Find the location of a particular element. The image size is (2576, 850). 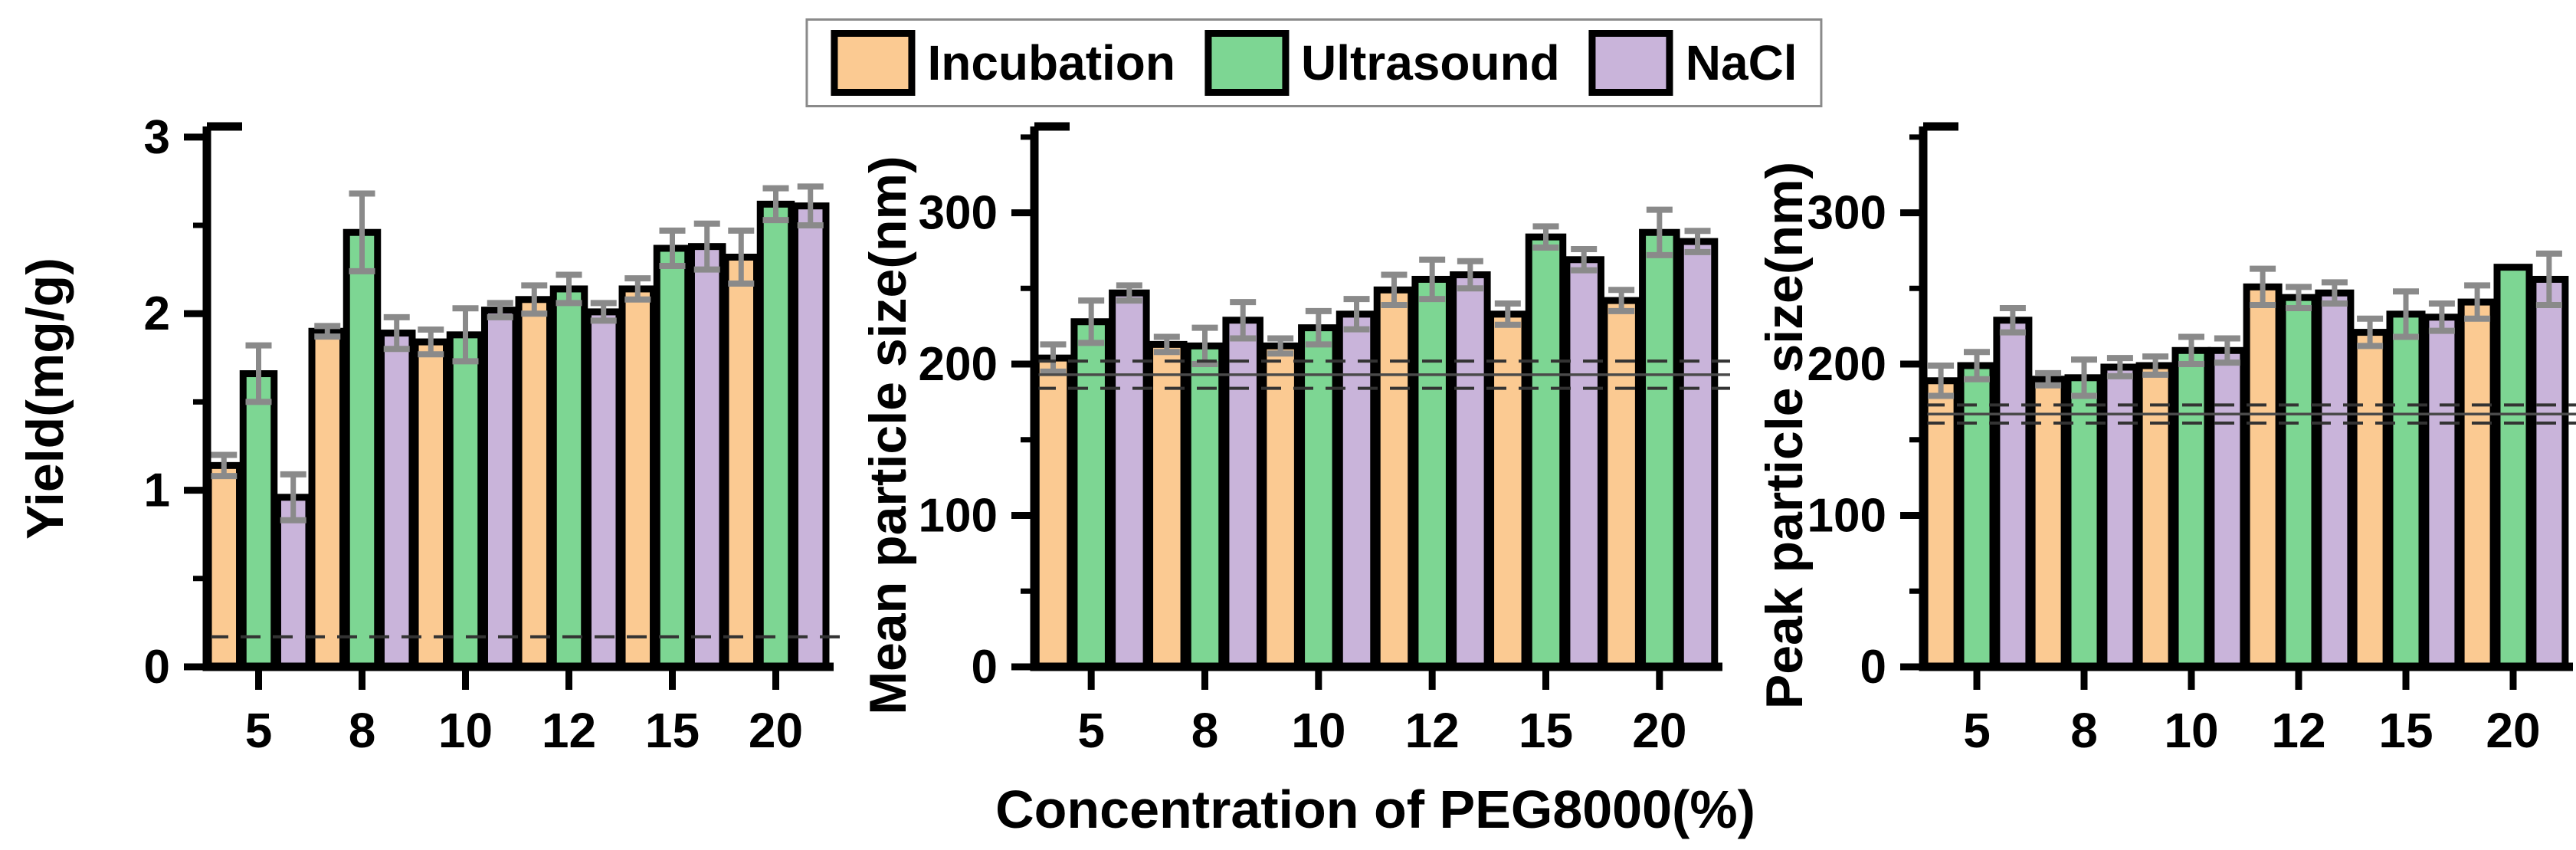

y-axis-title: Yield(mg/g) is located at coordinates (45, 399).